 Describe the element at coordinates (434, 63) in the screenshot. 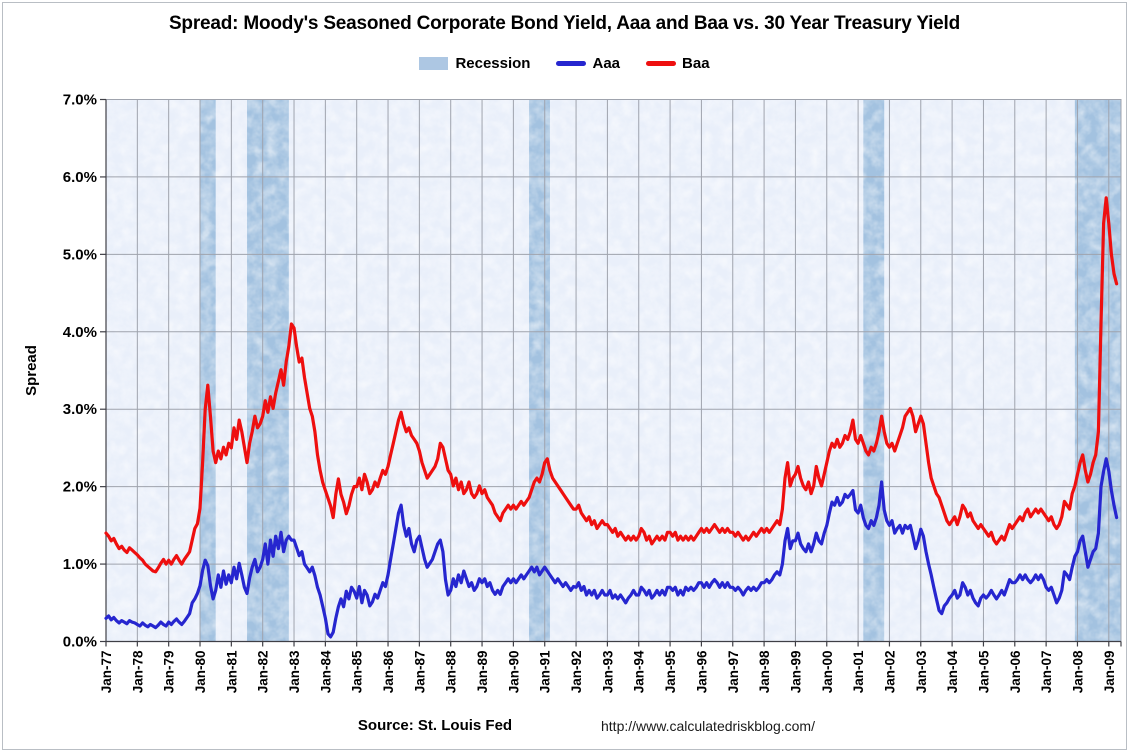

I see `recession-swatch-icon` at that location.